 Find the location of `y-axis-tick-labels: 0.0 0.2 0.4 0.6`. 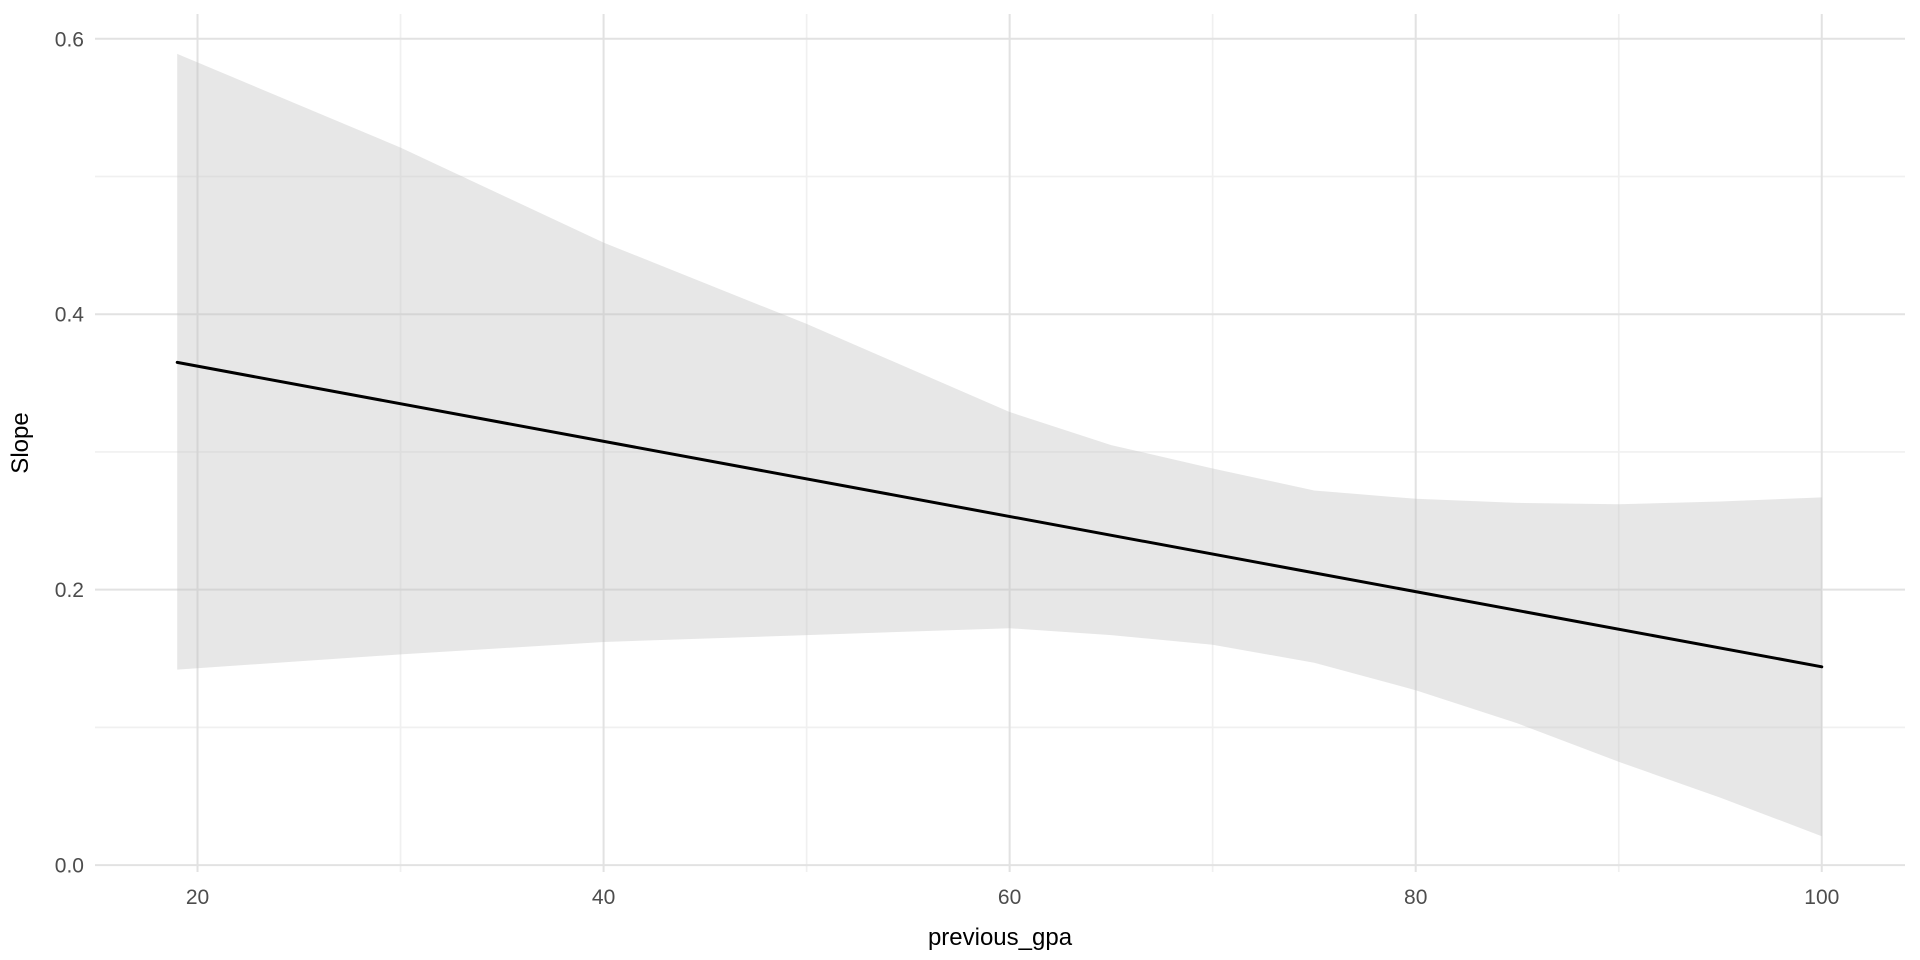

y-axis-tick-labels: 0.0 0.2 0.4 0.6 is located at coordinates (70, 452).